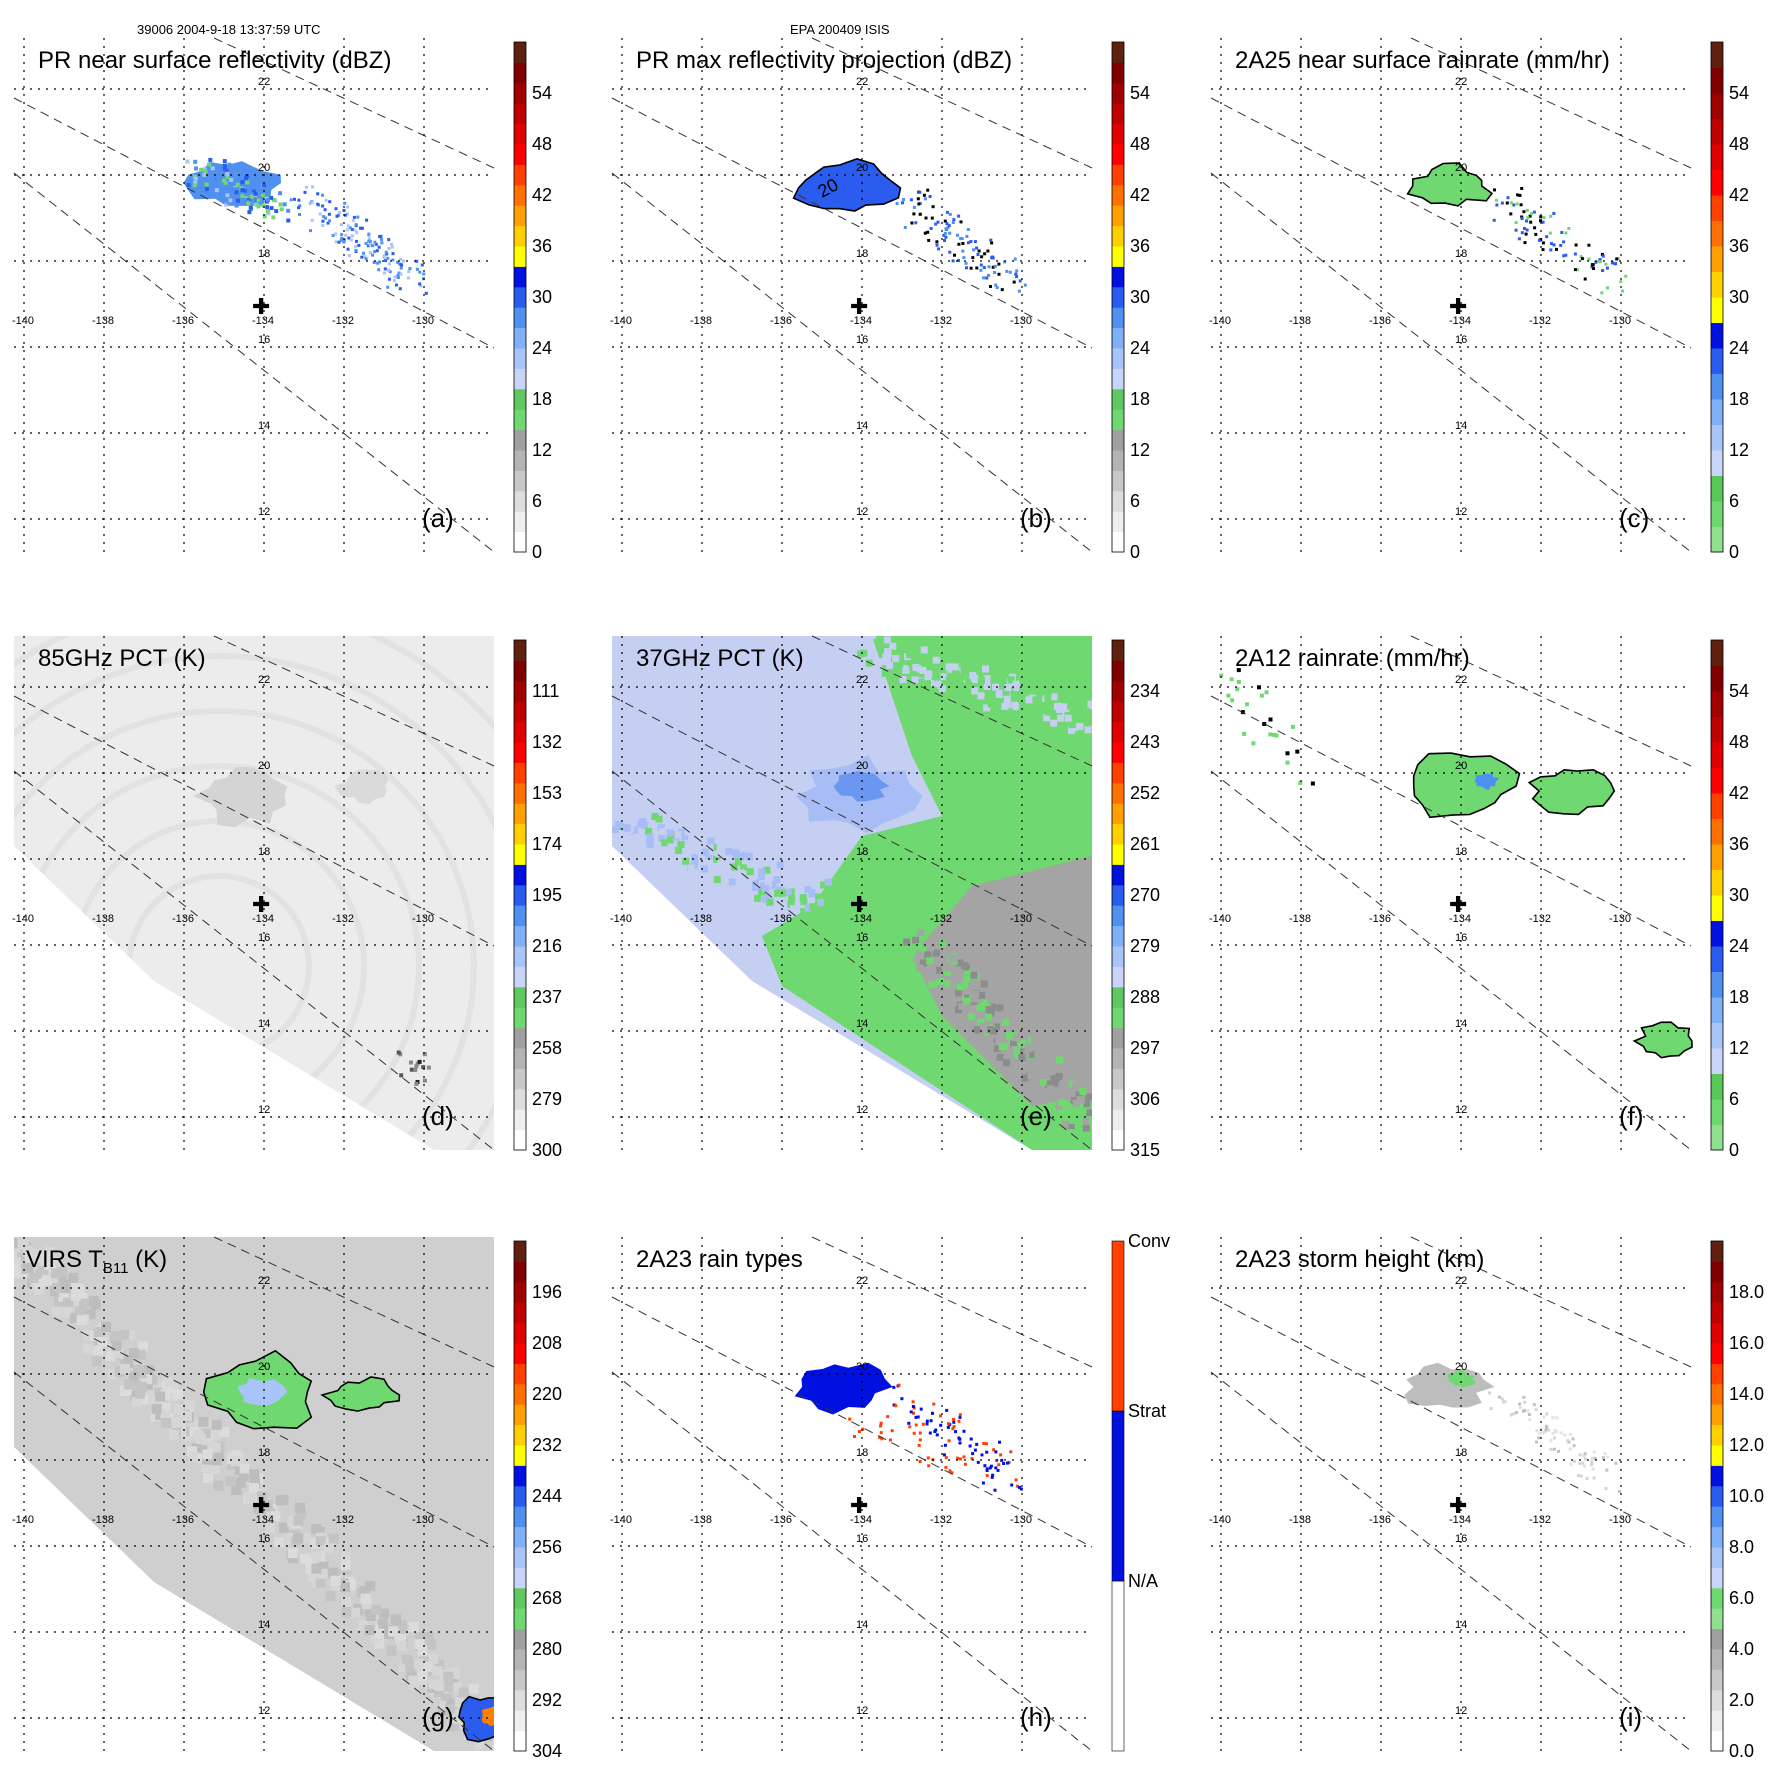 The width and height of the screenshot is (1771, 1771). I want to click on colorbar-label: 0, so click(1734, 552).